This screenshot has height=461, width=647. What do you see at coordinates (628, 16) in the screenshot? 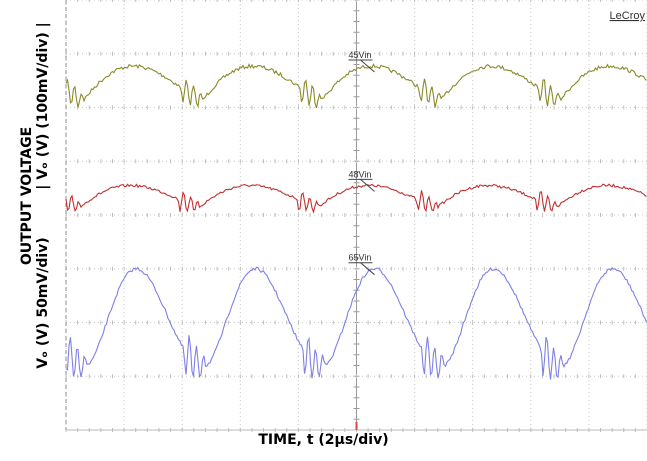
I see `brand-label: LeCroy` at bounding box center [628, 16].